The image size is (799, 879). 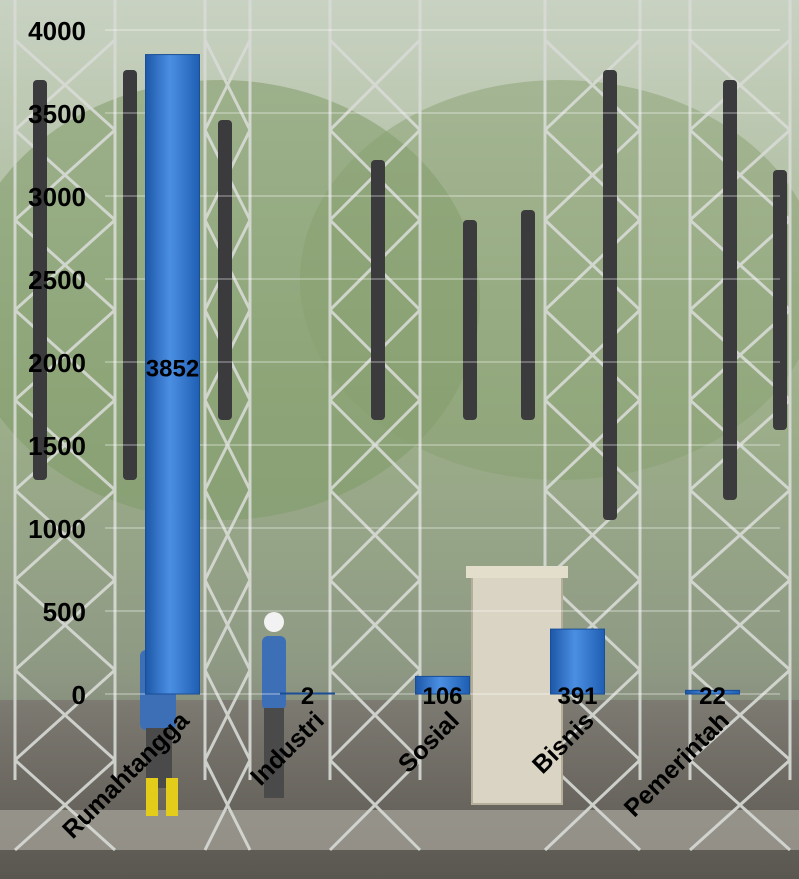 I want to click on bar-bisnis, so click(x=577, y=661).